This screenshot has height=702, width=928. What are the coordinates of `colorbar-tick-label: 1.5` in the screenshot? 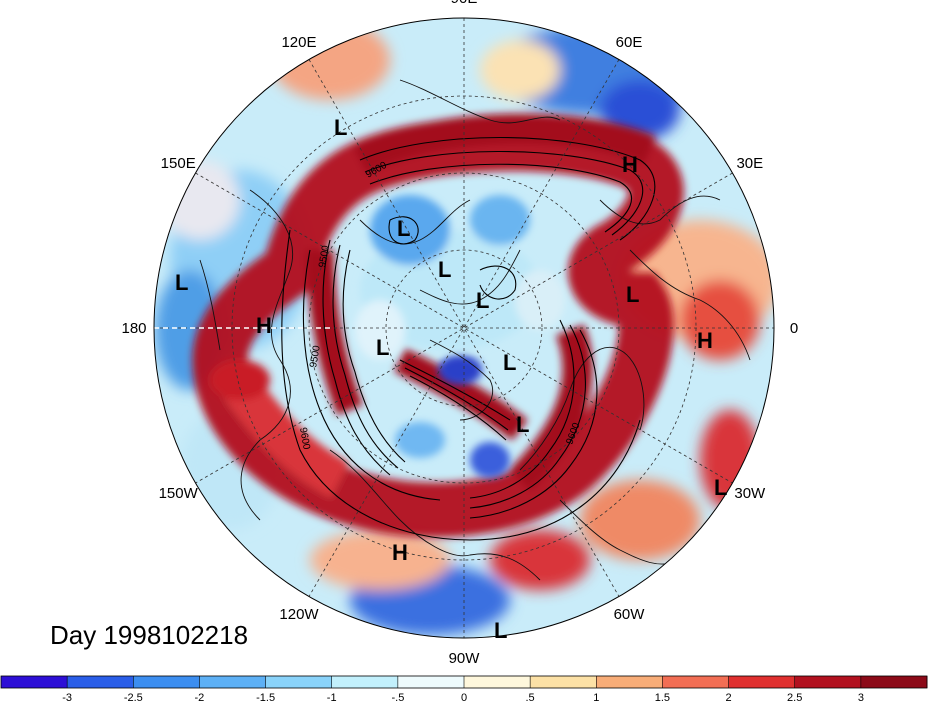 It's located at (662, 697).